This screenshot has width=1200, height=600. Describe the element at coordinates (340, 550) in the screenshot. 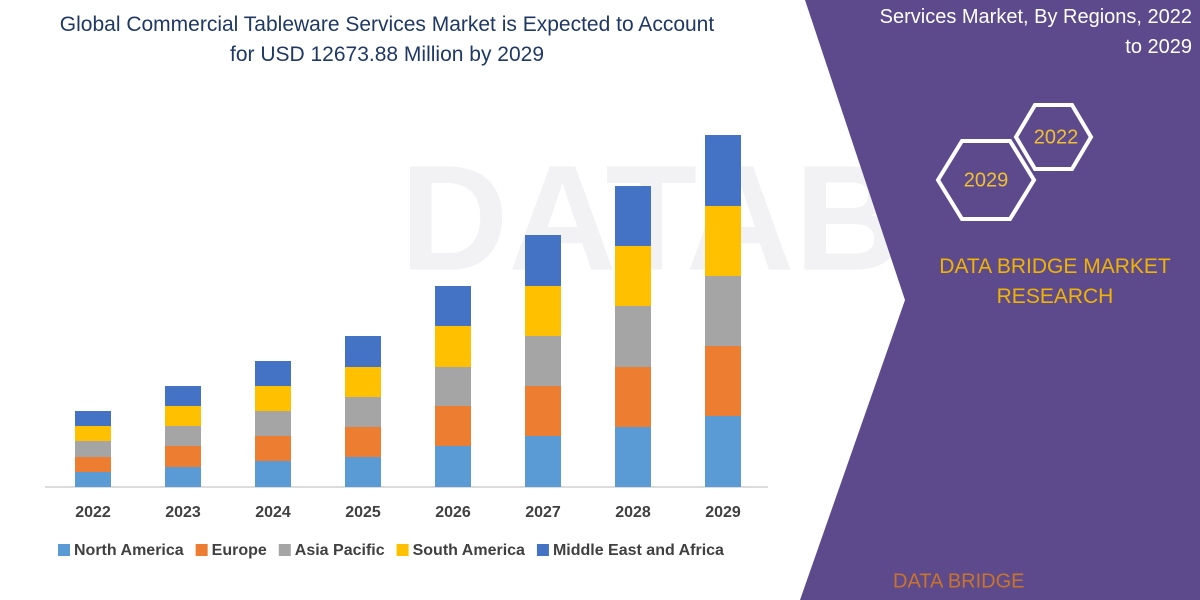

I see `legend-label: Asia Pacific` at that location.